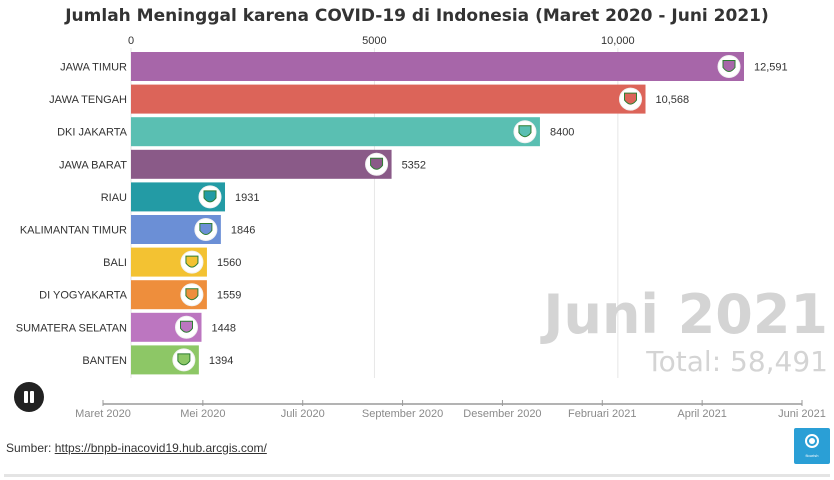  I want to click on timeline-label: Juli 2020, so click(303, 414).